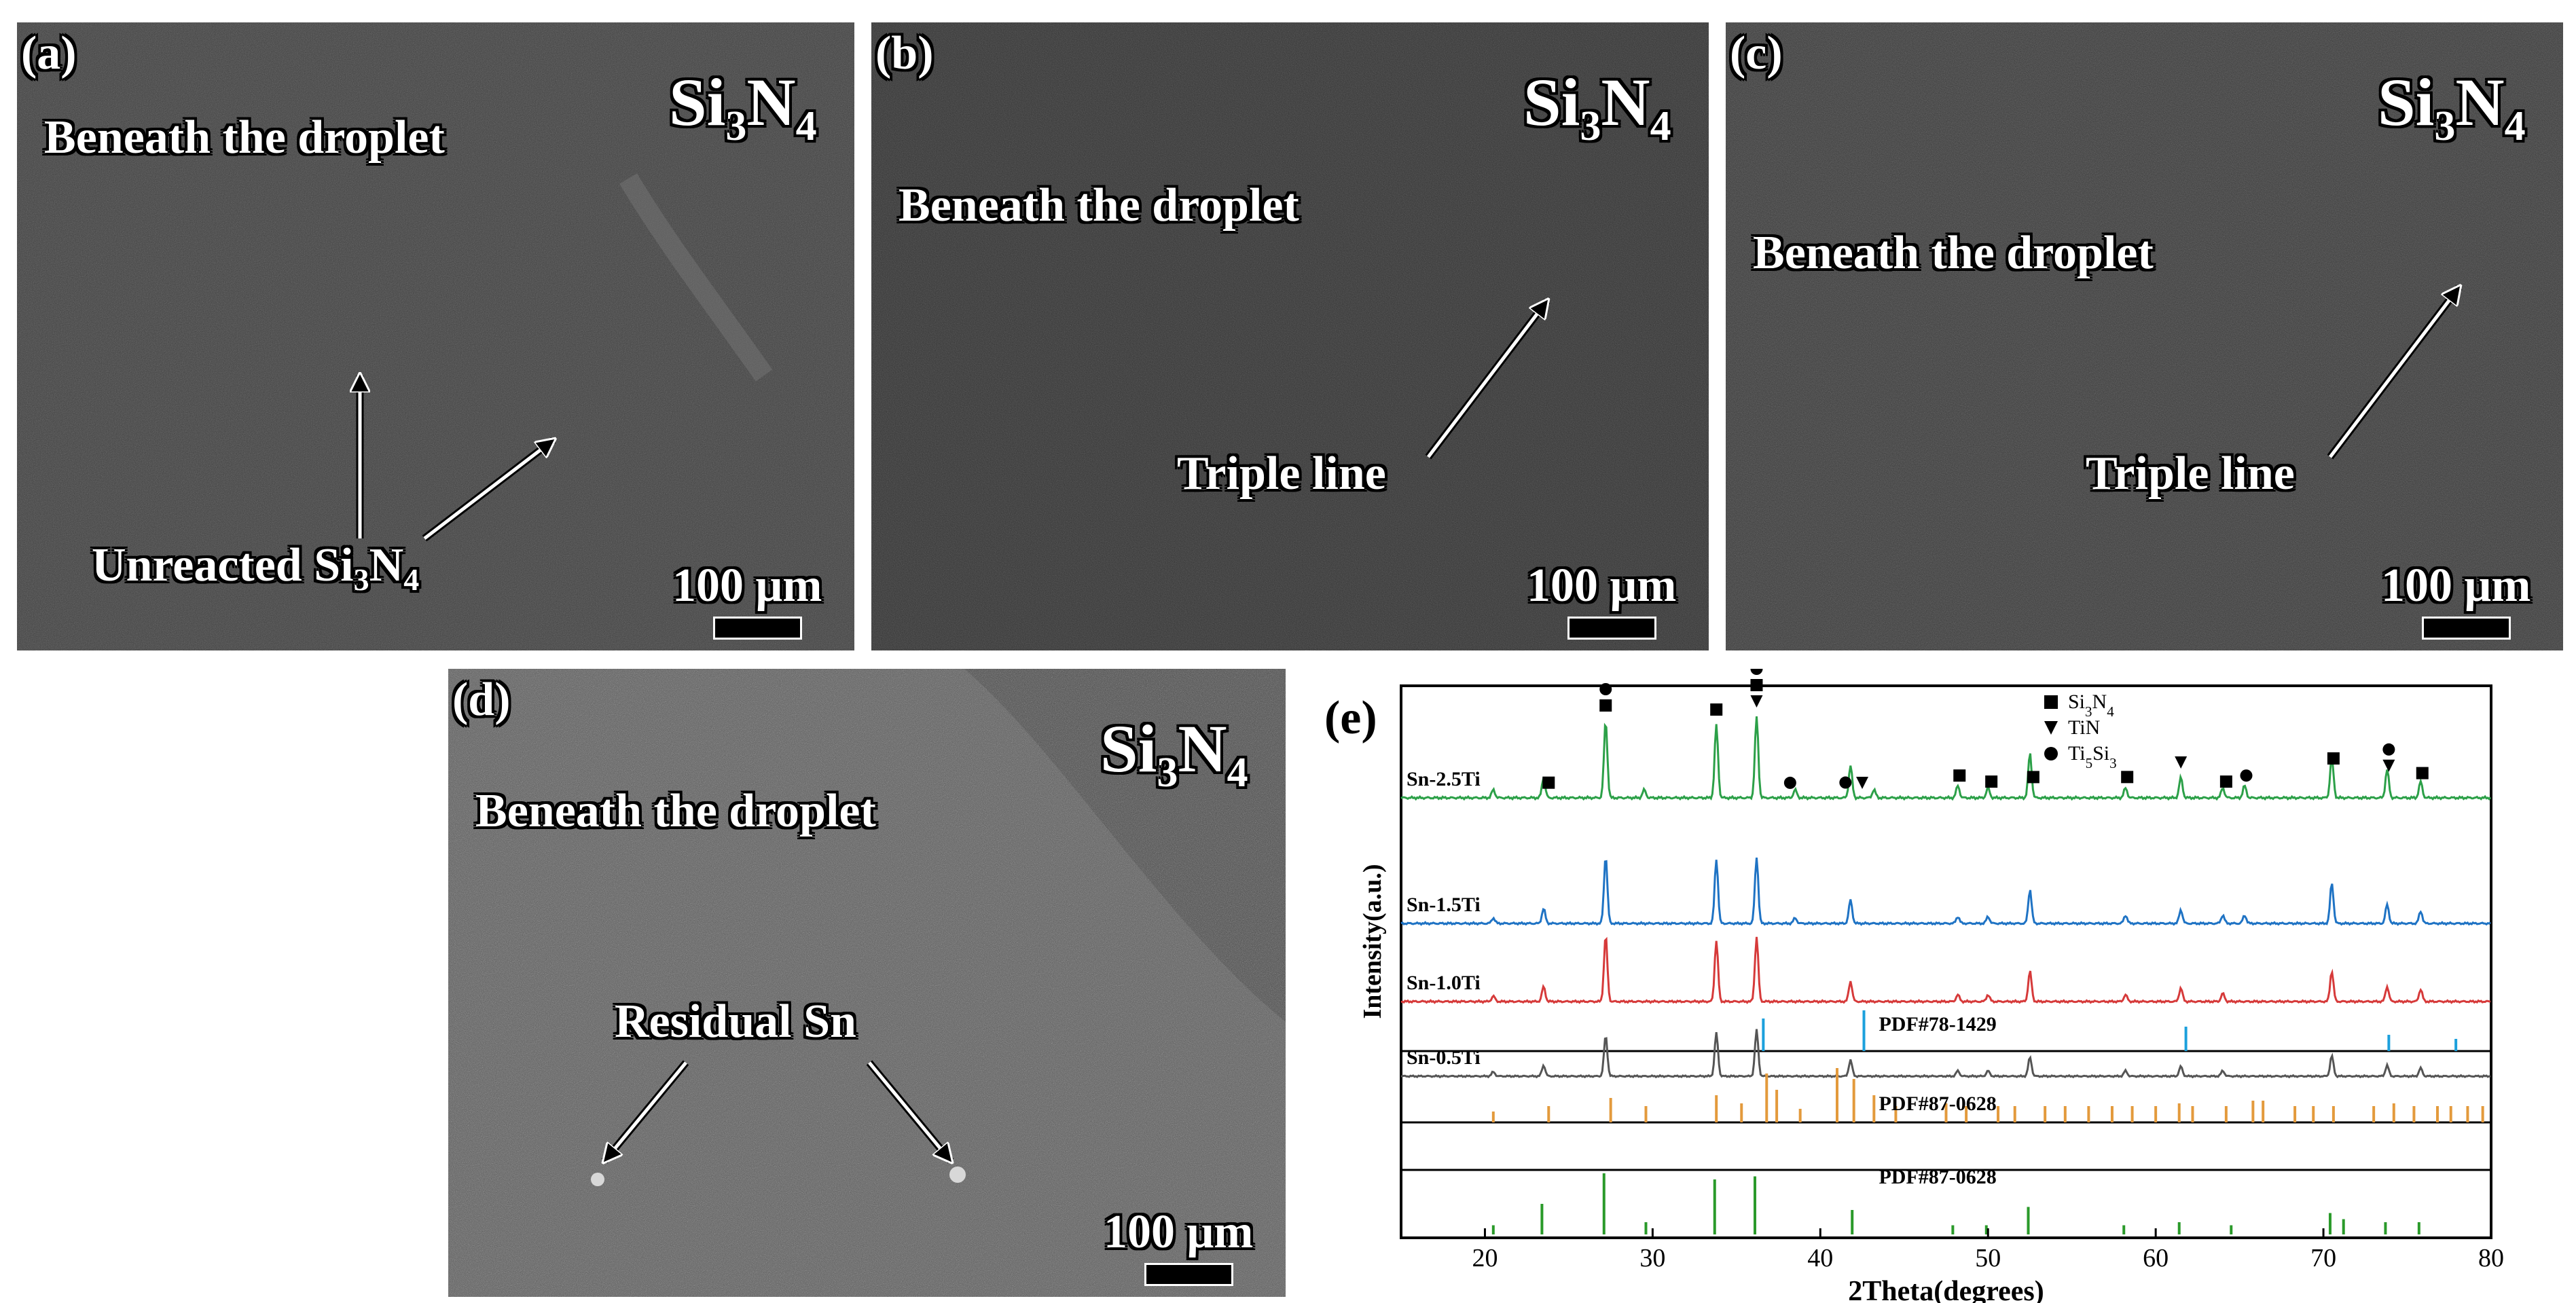  Describe the element at coordinates (1652, 1258) in the screenshot. I see `x-tick-label: 30` at that location.